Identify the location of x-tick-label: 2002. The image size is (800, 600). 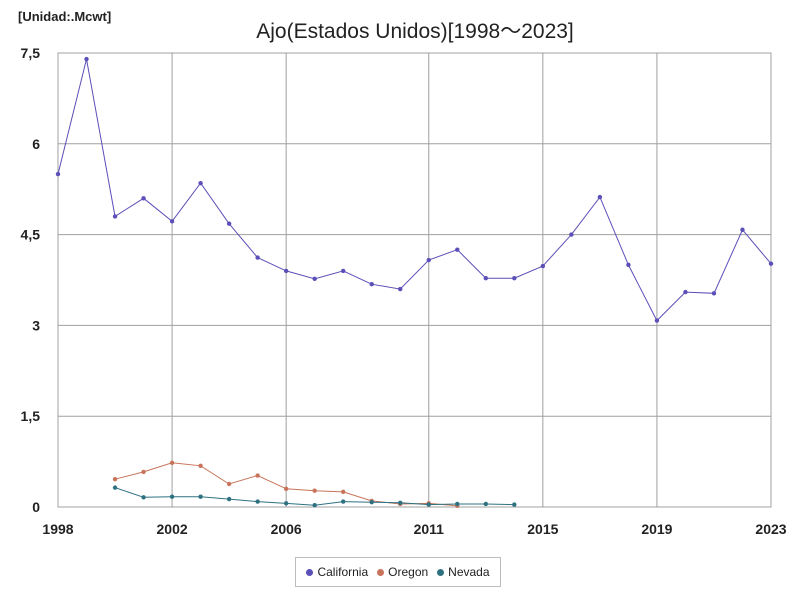
(172, 529).